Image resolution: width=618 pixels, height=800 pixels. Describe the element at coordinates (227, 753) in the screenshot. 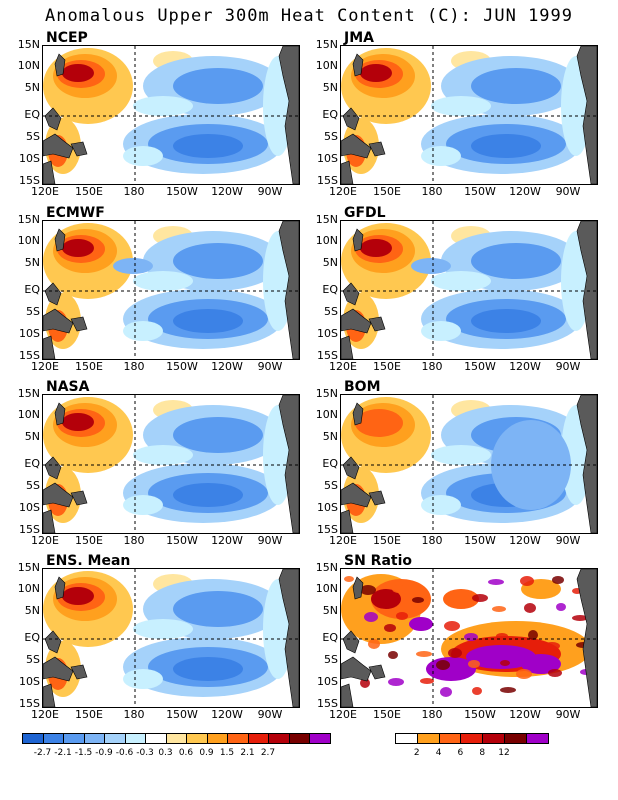

I see `colorbar-label: 1.5` at that location.